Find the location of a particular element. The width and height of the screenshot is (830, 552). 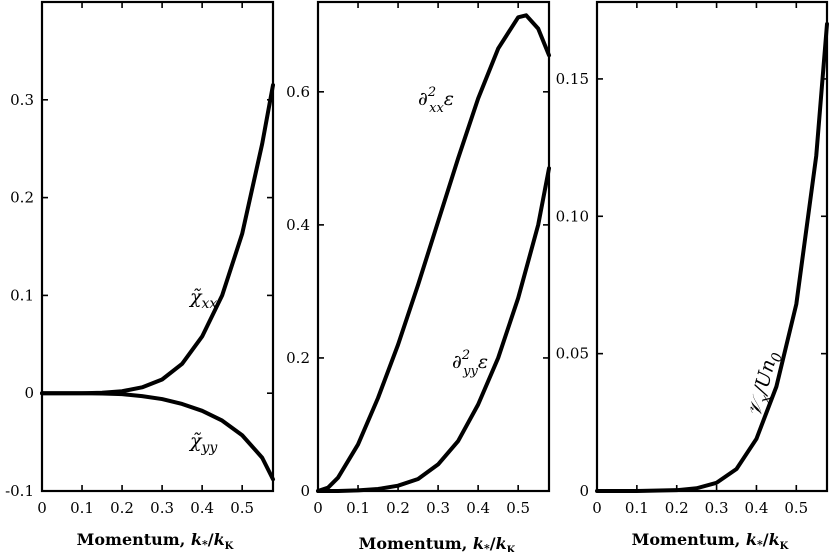

y-tick-label: 0.6 is located at coordinates (298, 92).